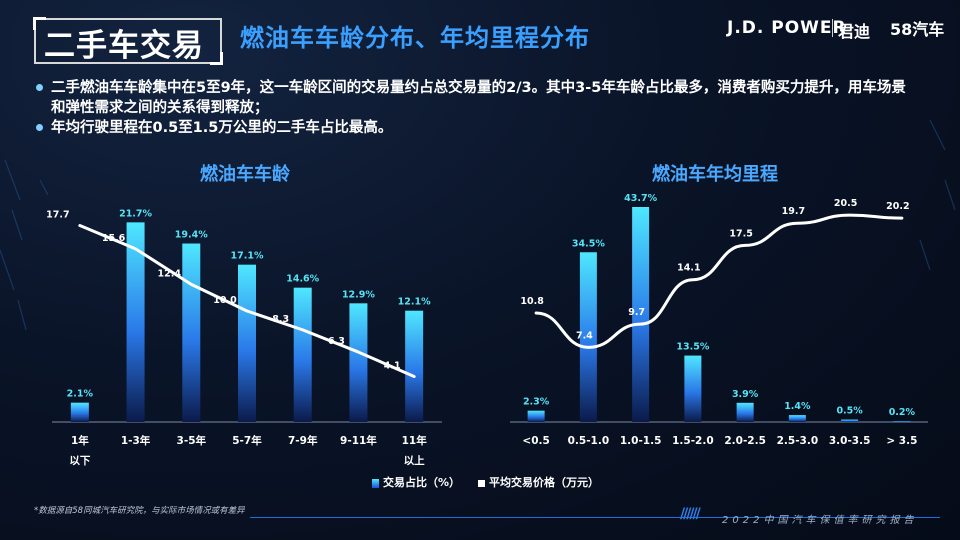 This screenshot has height=540, width=960. What do you see at coordinates (80, 440) in the screenshot?
I see `x-tick-label: 1年` at bounding box center [80, 440].